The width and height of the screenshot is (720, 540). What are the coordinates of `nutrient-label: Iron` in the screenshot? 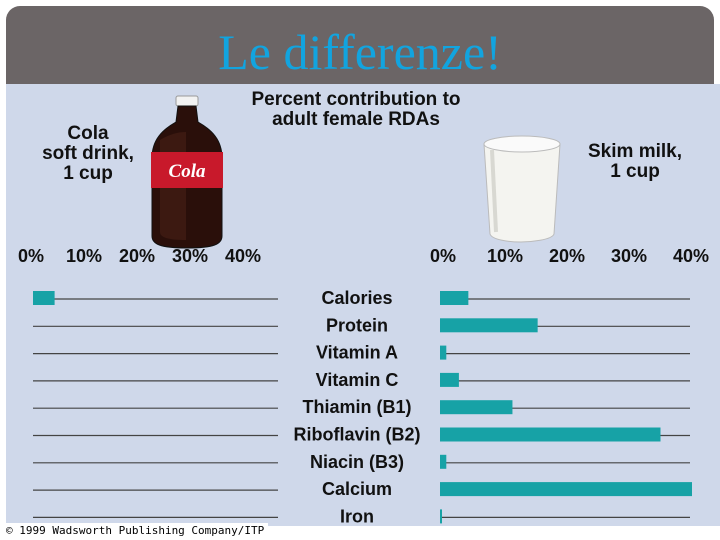 It's located at (357, 516).